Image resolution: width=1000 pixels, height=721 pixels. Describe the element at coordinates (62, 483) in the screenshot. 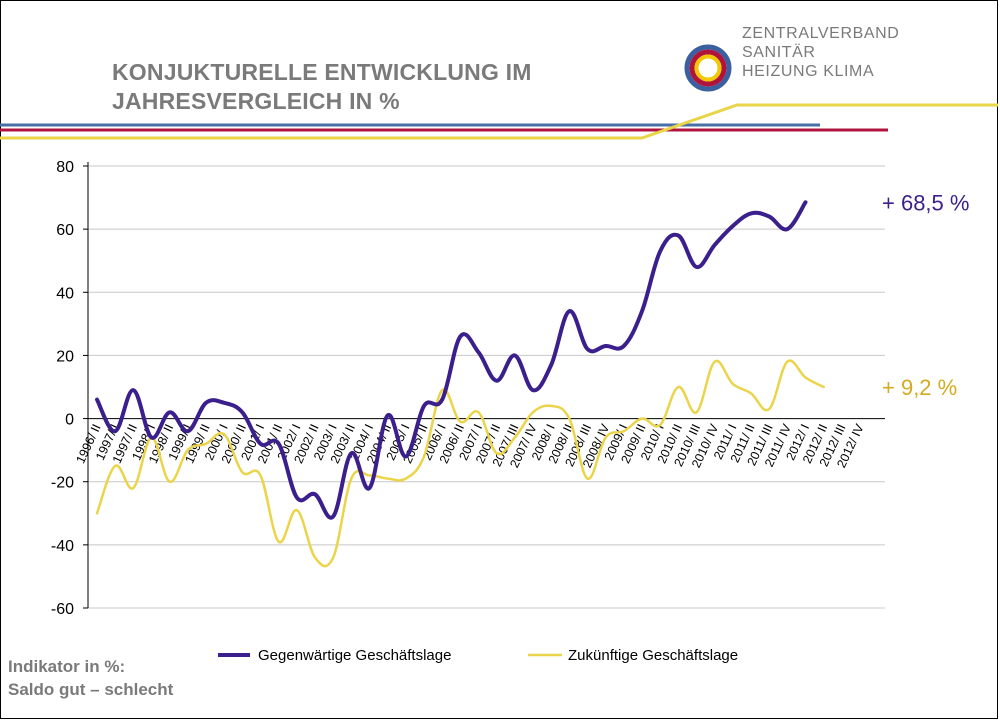

I see `y-tick-label: -20` at that location.